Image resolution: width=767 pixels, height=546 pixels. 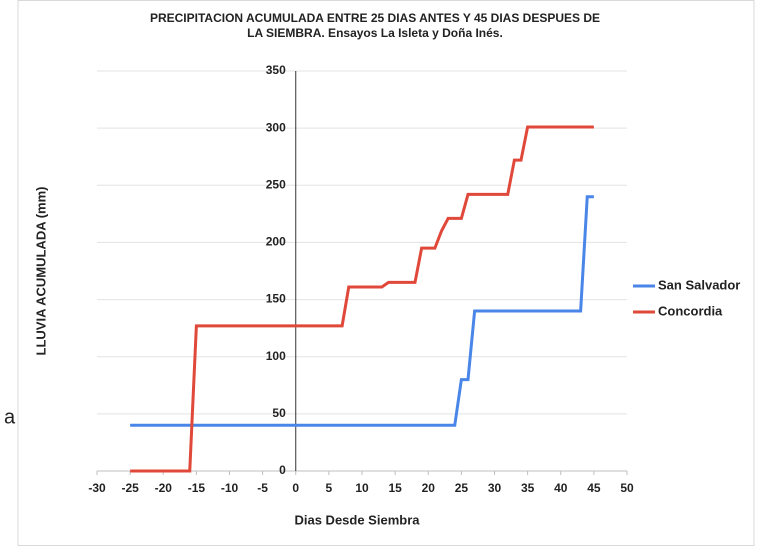 I want to click on y-tick-label: 200, so click(x=276, y=242).